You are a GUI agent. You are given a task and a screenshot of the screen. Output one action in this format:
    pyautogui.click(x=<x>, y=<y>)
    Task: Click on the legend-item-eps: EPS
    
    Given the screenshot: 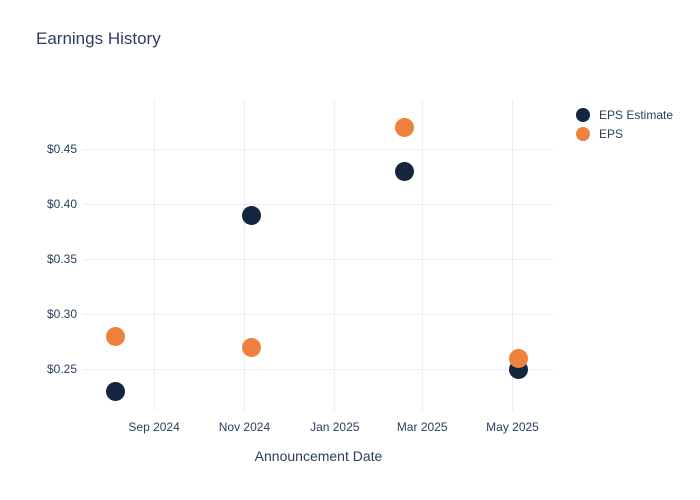 What is the action you would take?
    pyautogui.click(x=621, y=133)
    